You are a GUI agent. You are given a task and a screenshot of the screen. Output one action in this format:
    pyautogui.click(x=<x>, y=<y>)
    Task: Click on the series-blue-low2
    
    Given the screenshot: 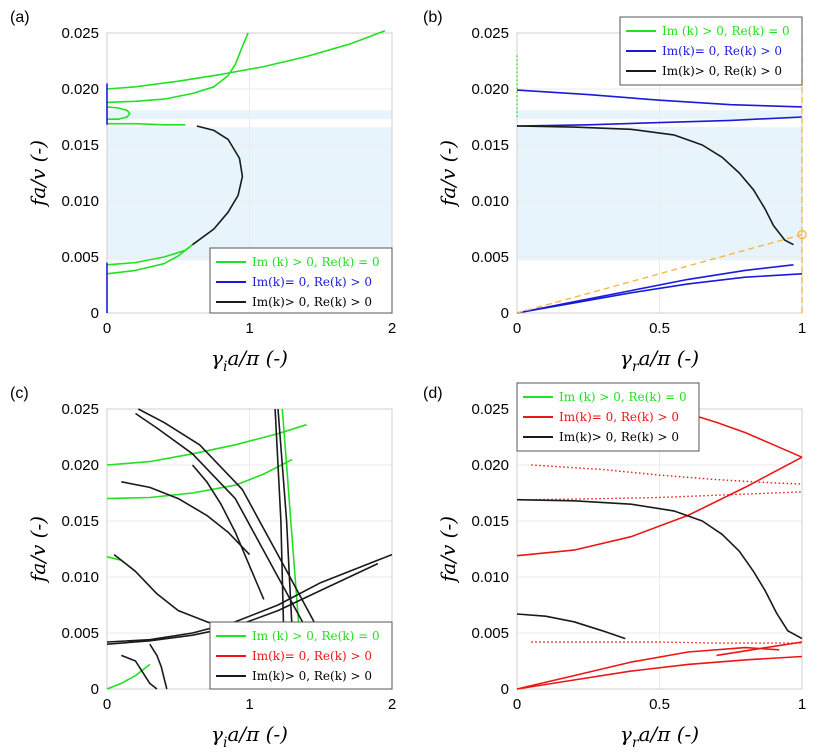 What is the action you would take?
    pyautogui.click(x=659, y=293)
    